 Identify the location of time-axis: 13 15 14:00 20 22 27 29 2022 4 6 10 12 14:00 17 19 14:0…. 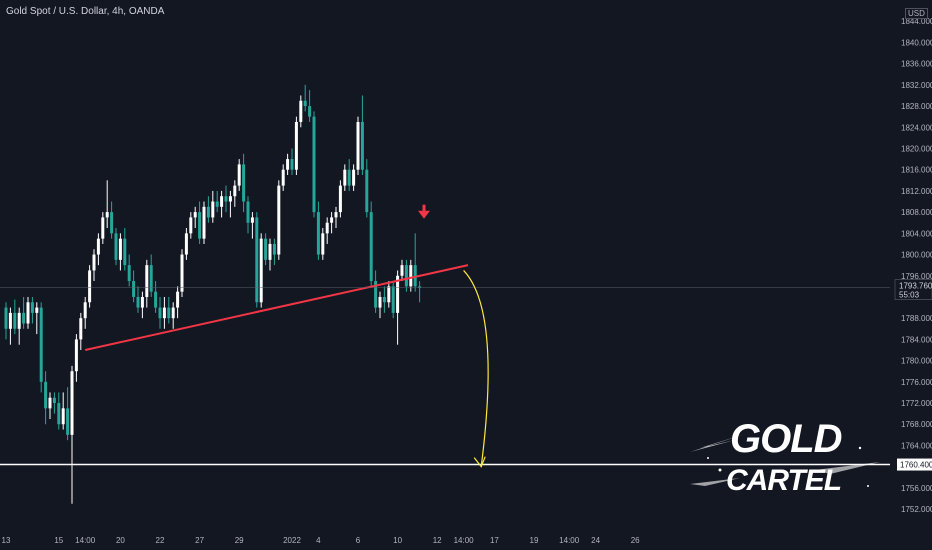
(321, 540).